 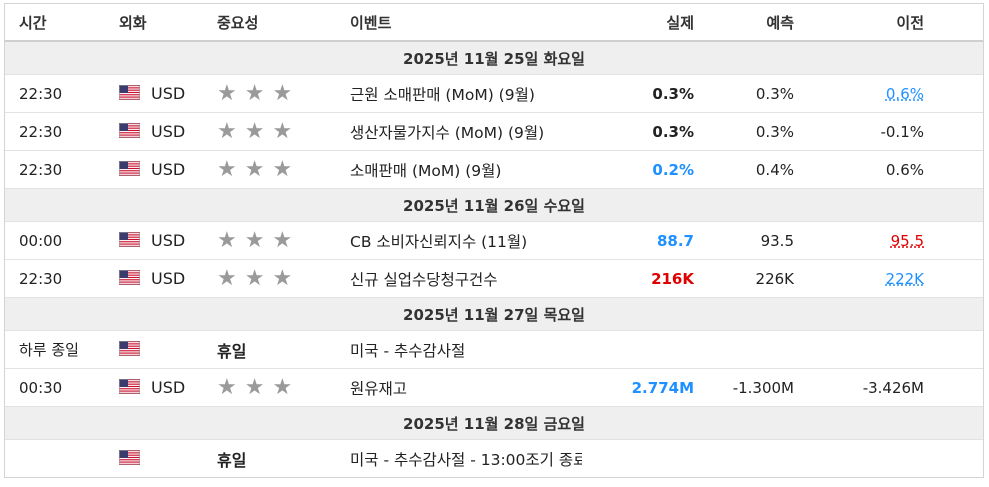 I want to click on event-row: 00:30 USD ★★★ 원유재고 2.774M -1.300M -3.426M, so click(x=494, y=387).